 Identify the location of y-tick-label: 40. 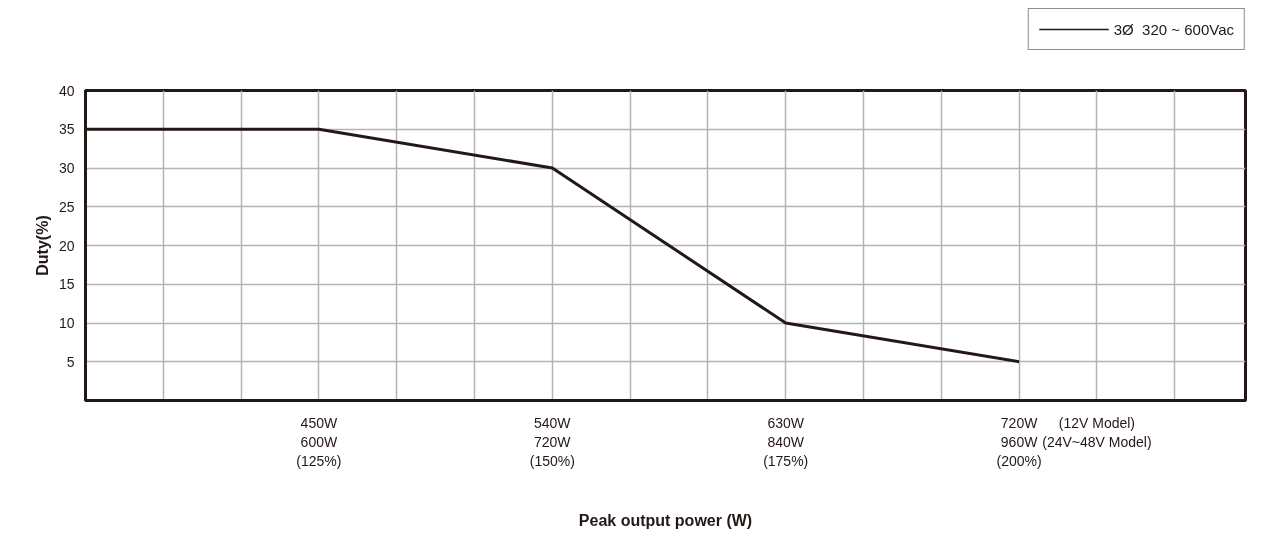
(66, 90).